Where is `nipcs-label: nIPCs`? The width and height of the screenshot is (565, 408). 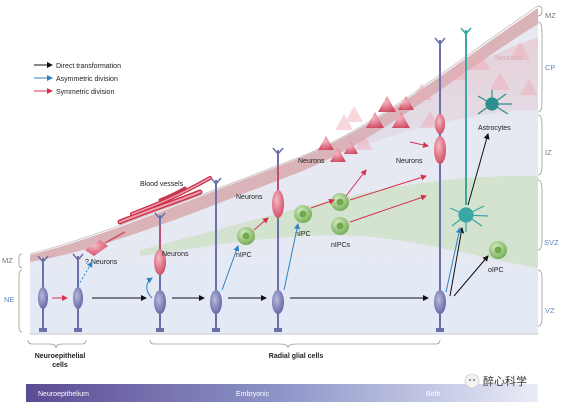
nipcs-label: nIPCs is located at coordinates (341, 245).